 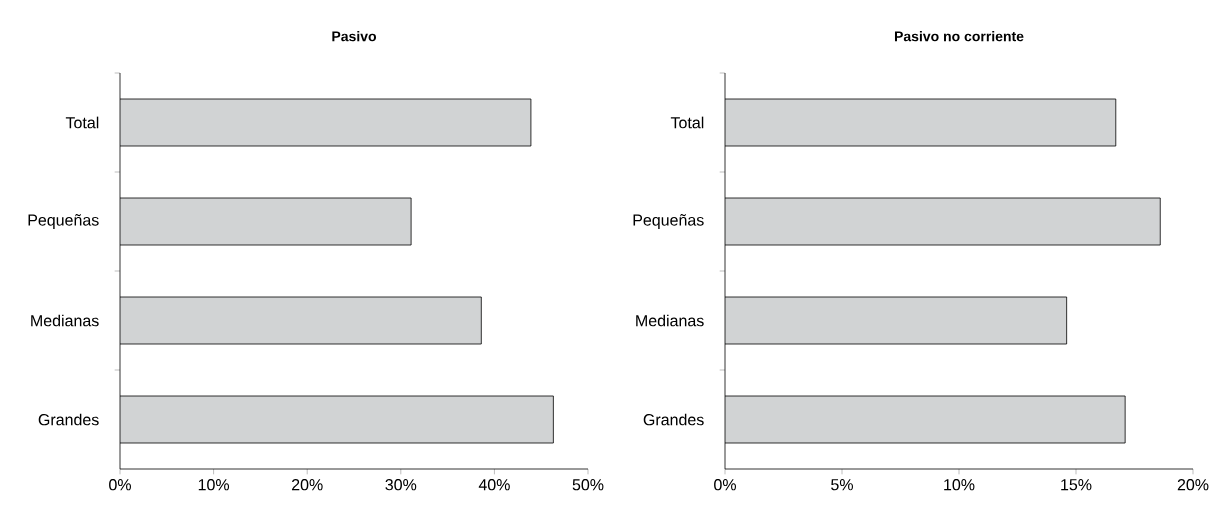 What do you see at coordinates (959, 36) in the screenshot?
I see `chart-title: Pasivo no corriente` at bounding box center [959, 36].